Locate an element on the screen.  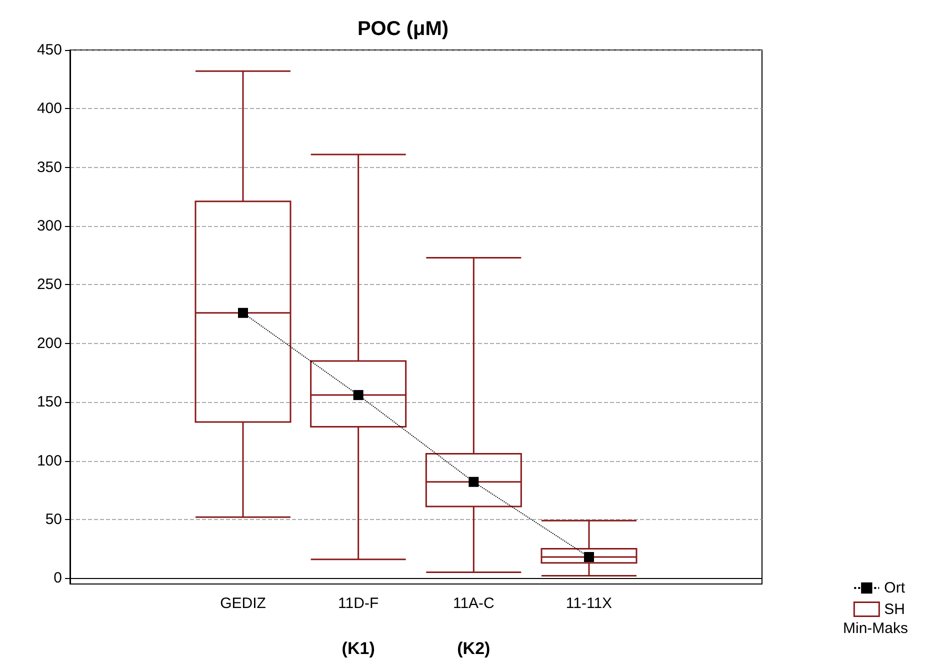
y-tick-label: 150 is located at coordinates (49, 402).